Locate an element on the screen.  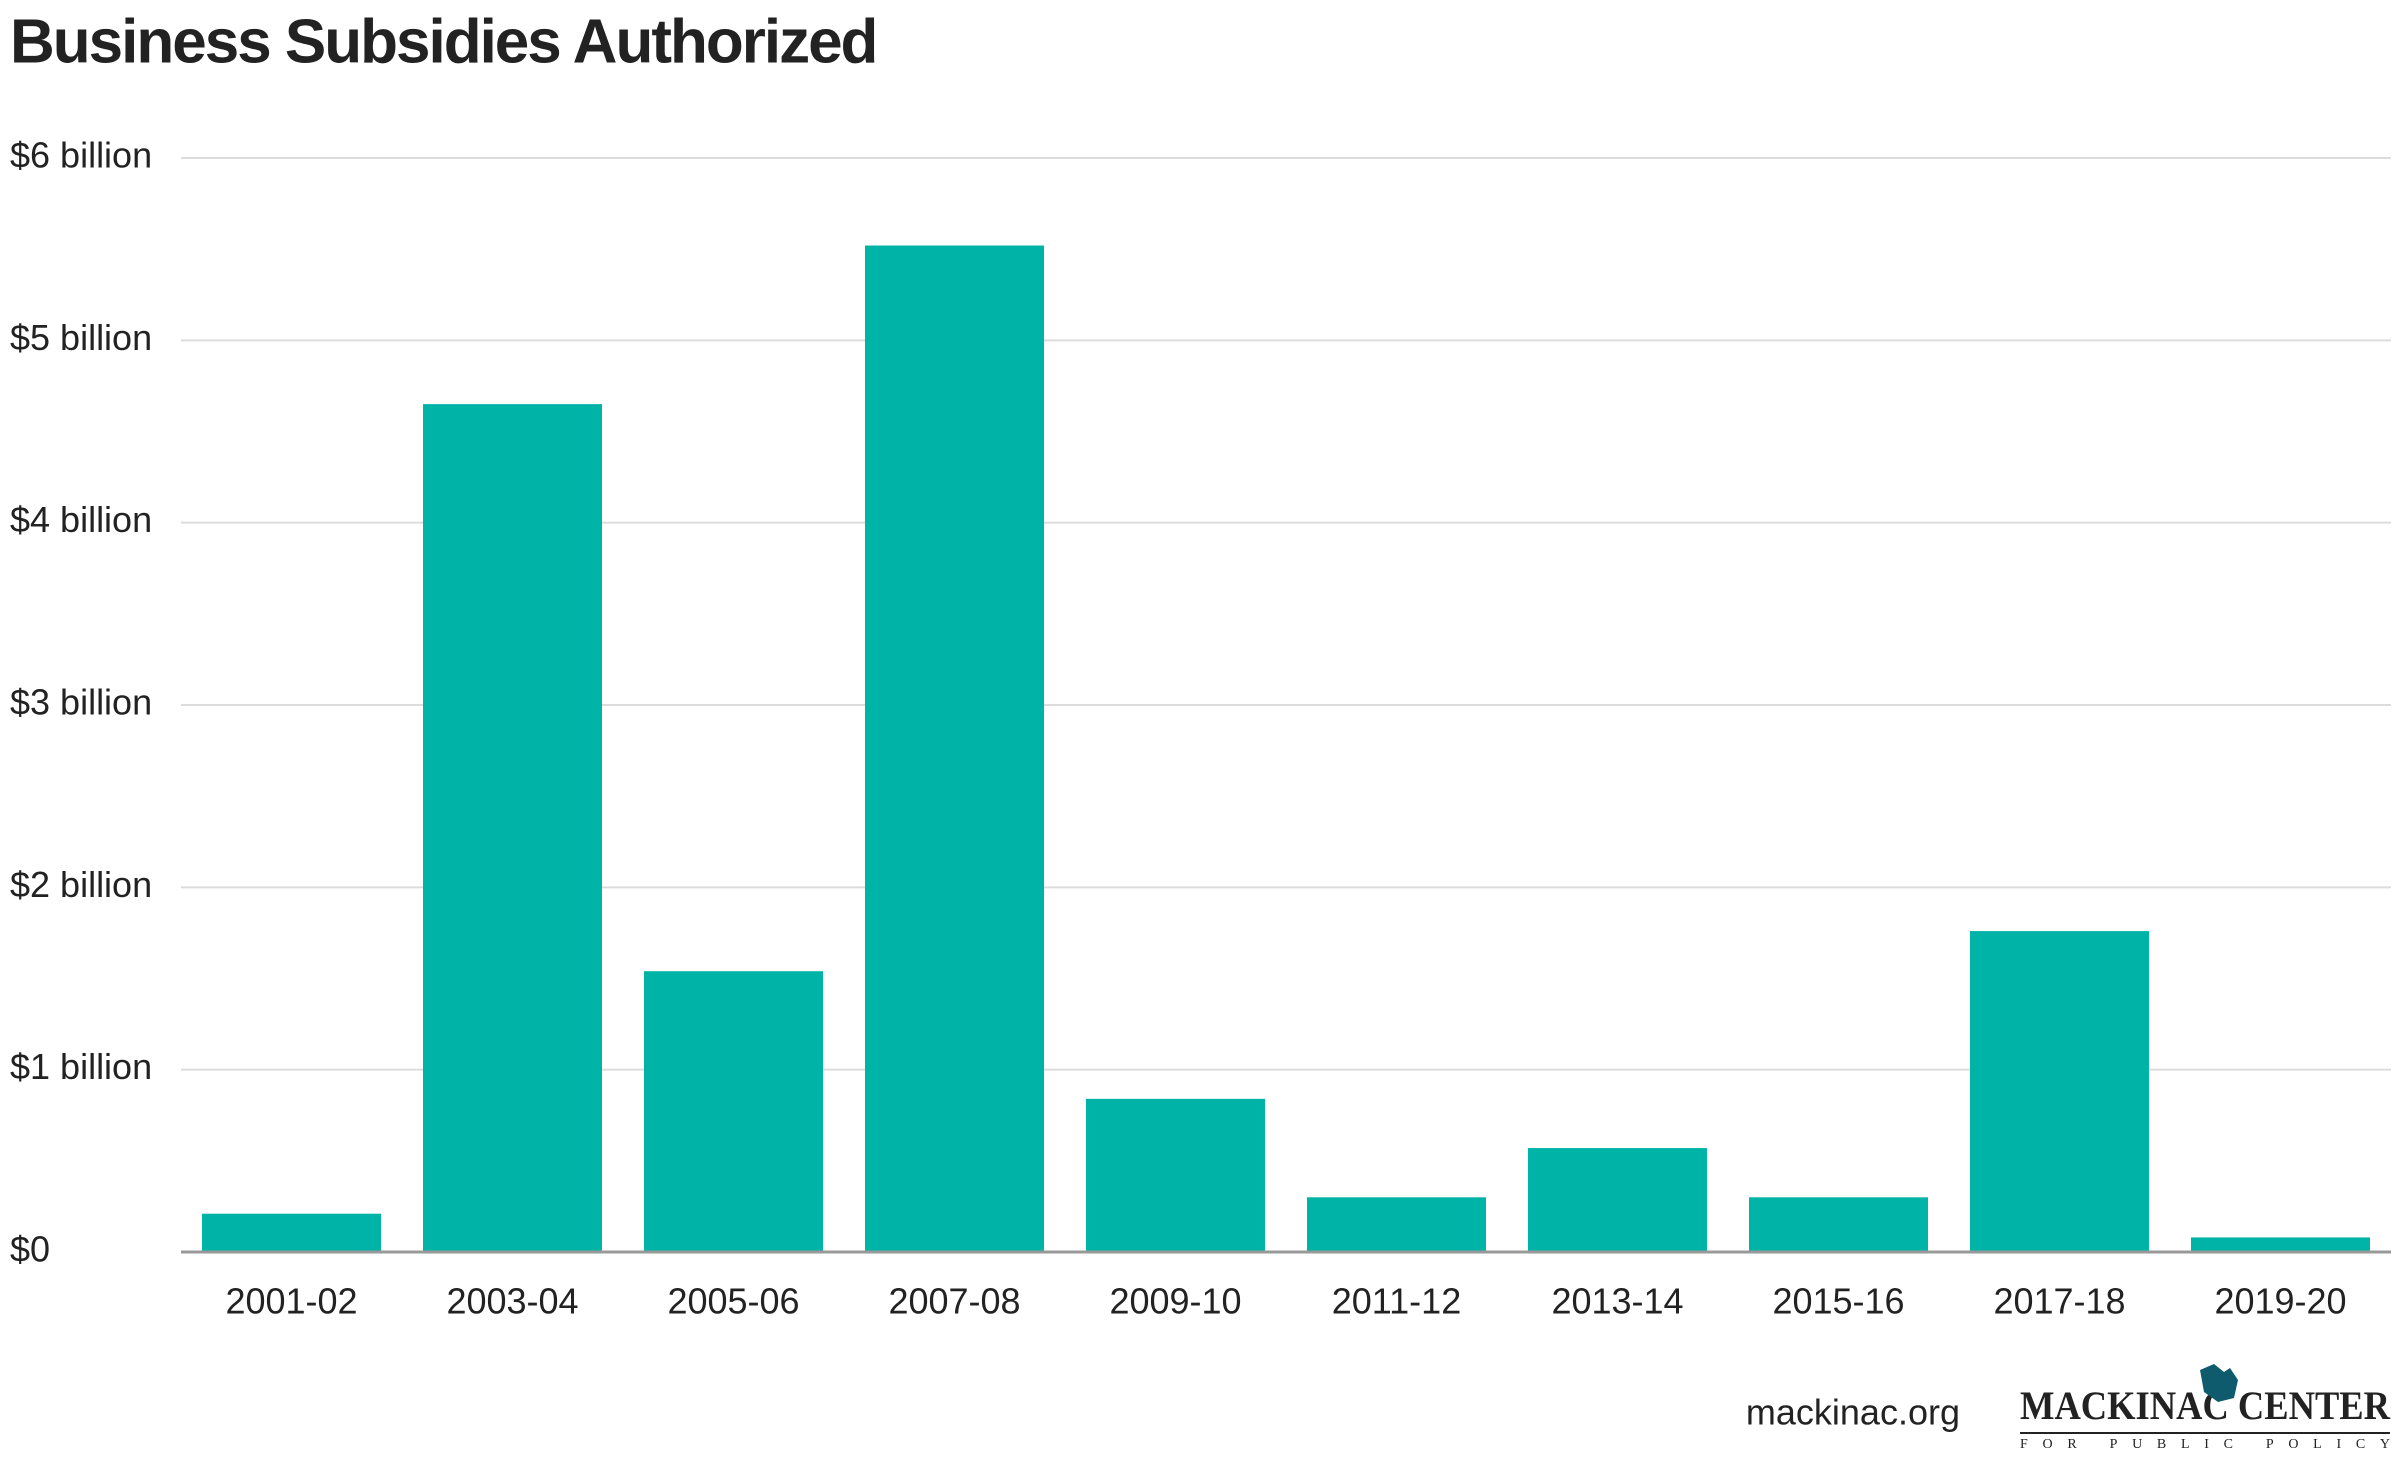
x-tick-label: 2001-02 is located at coordinates (291, 1301).